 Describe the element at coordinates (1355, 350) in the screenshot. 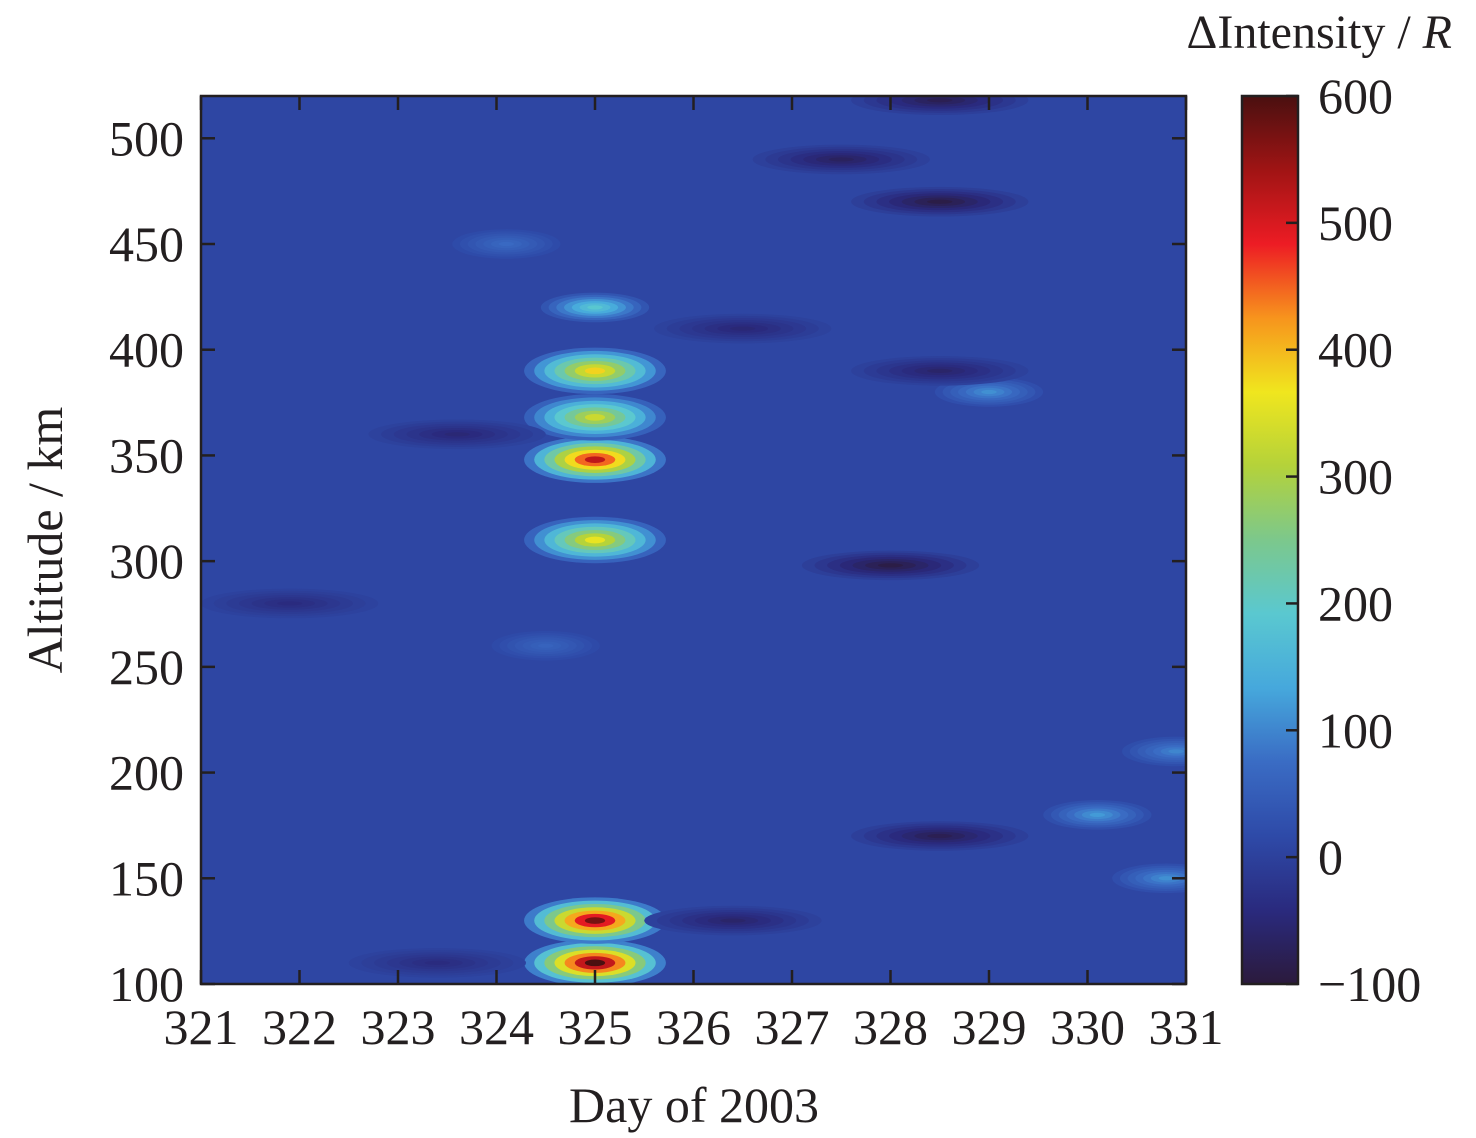

I see `colorbar-tick-label: 400` at that location.